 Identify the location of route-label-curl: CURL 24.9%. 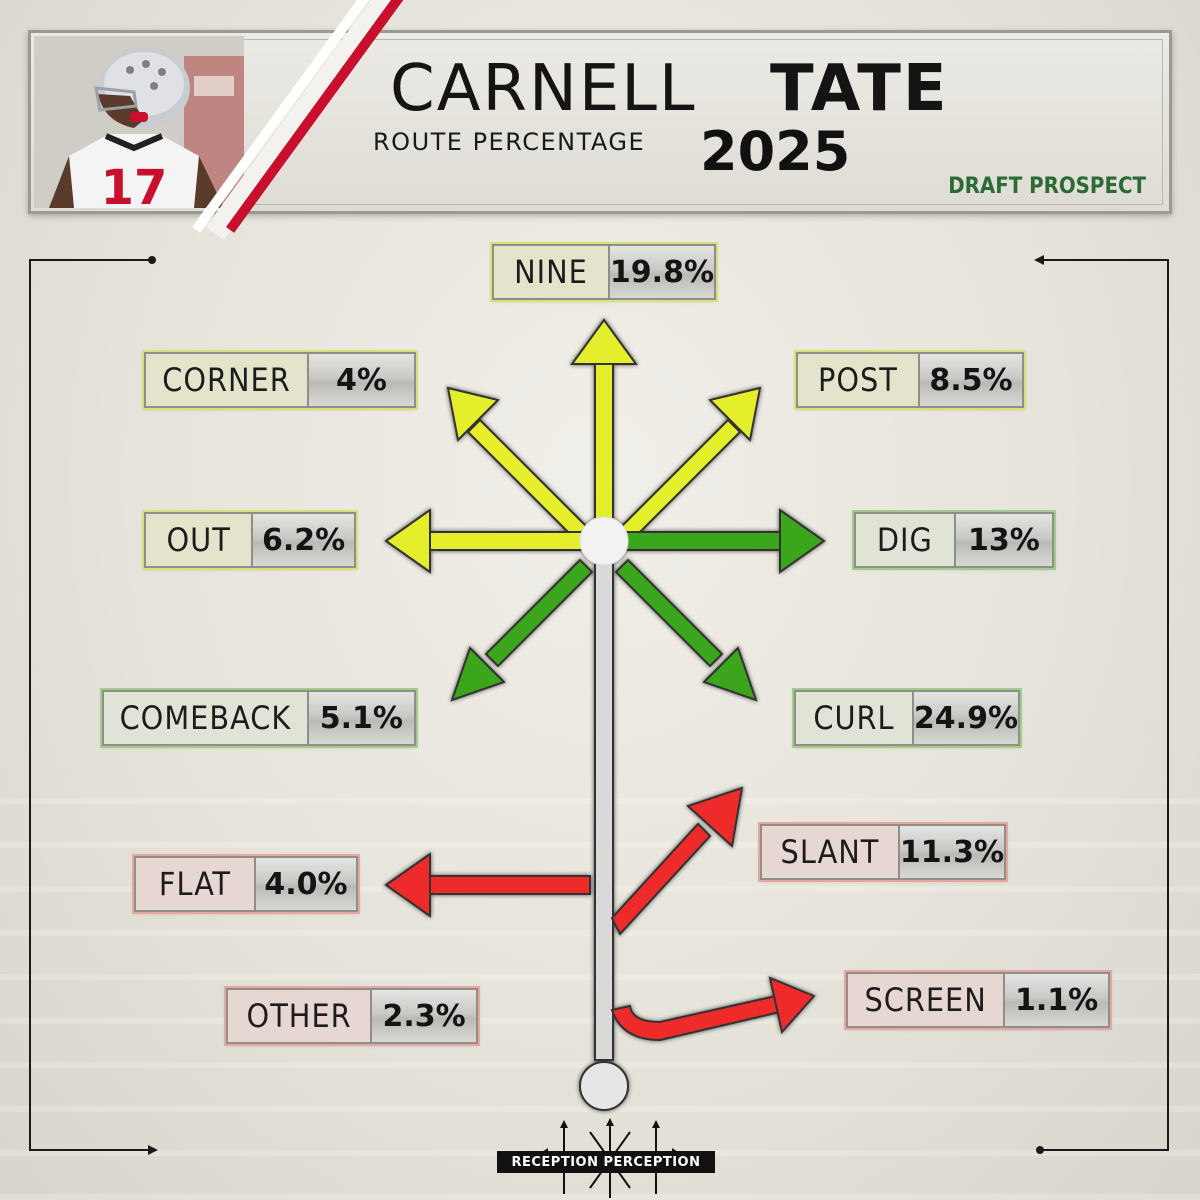
(907, 718).